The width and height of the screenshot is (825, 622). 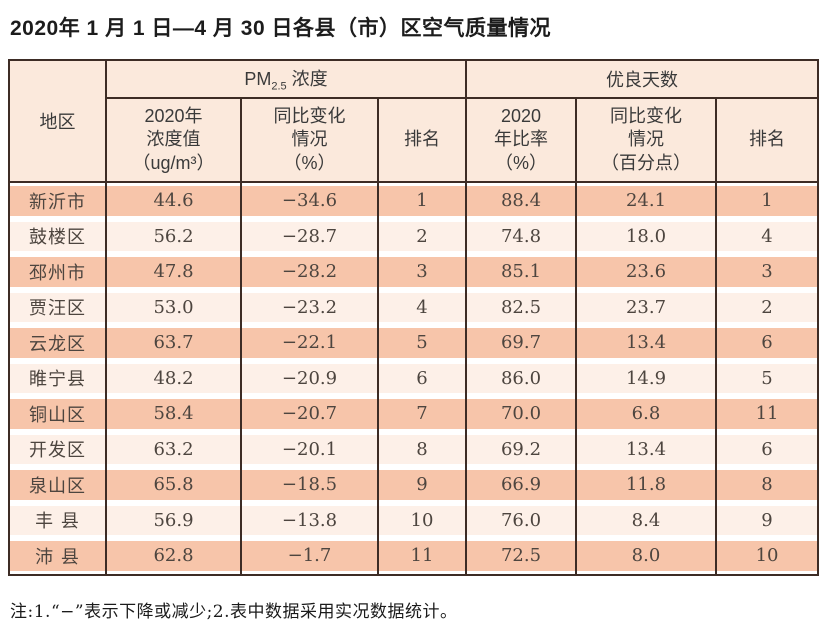 I want to click on cell-pm-rank: 1, so click(x=422, y=200).